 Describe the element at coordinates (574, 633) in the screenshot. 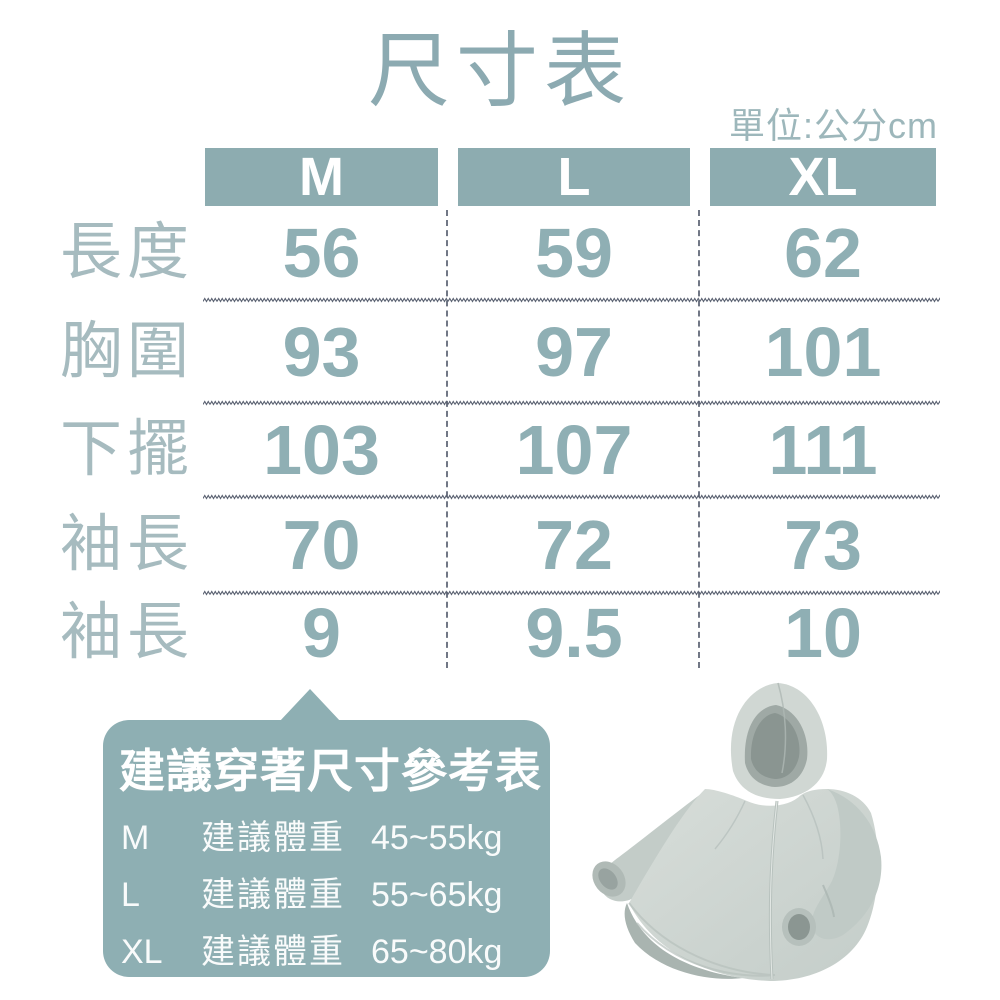

I see `cell-value: 9.5` at that location.